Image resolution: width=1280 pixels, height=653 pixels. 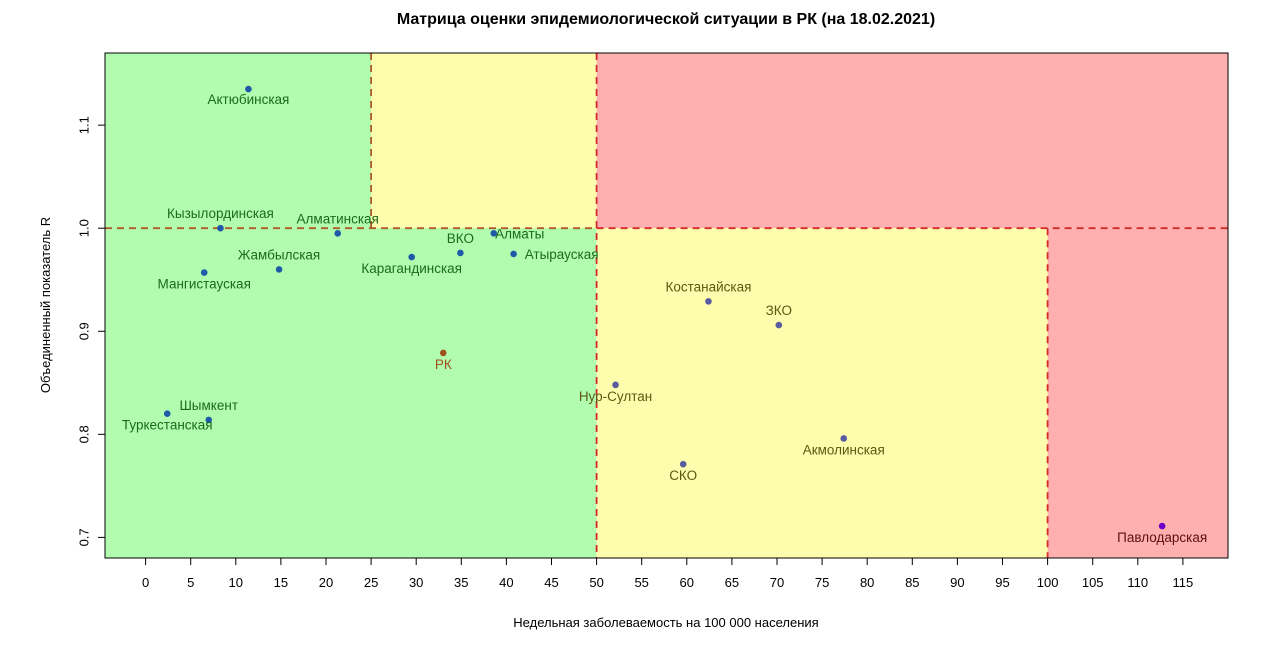 I want to click on point-label: ЗКО, so click(x=779, y=310).